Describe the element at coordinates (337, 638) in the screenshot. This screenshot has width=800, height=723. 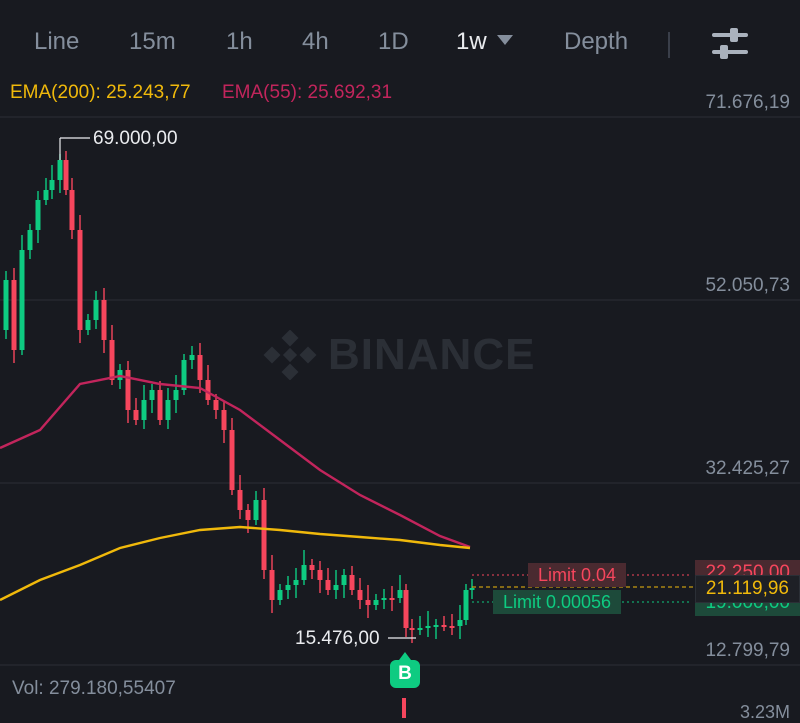
I see `low-price-label: 15.476,00` at that location.